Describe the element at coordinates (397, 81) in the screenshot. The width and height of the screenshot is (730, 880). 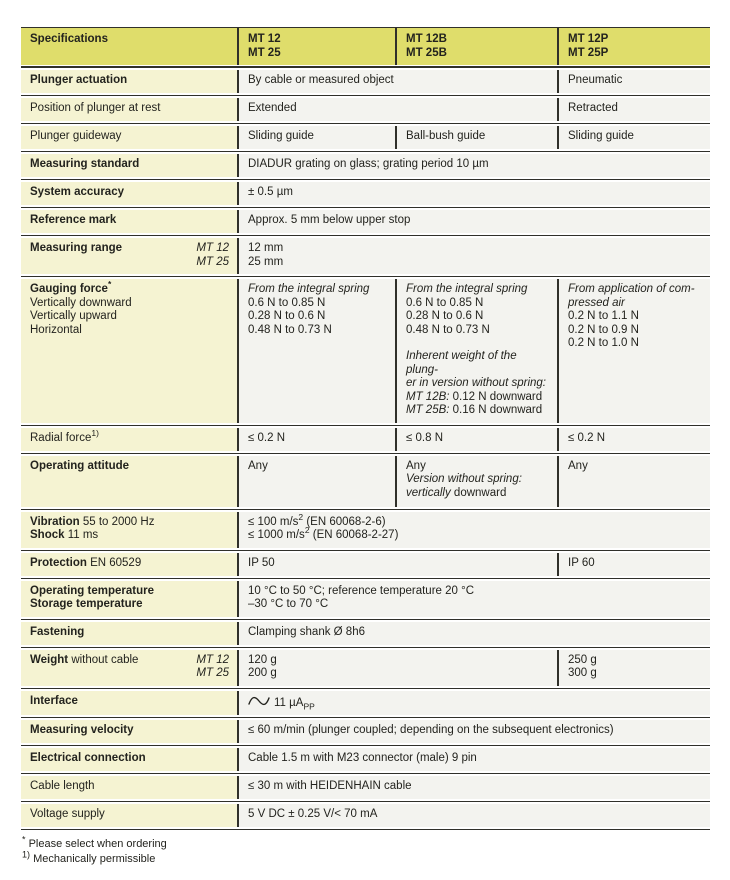
I see `value-mt12-mt12b: By cable or measured object` at that location.